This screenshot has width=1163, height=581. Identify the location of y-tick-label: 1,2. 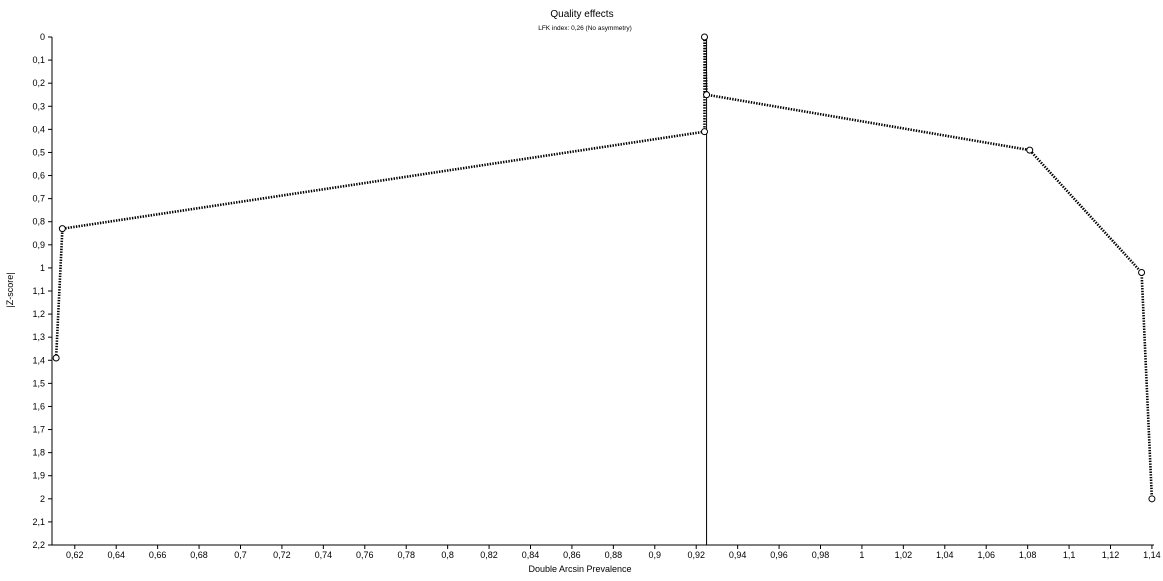
(38, 314).